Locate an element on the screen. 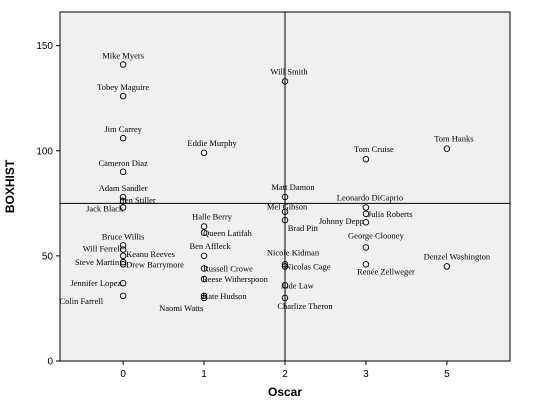 This screenshot has height=402, width=550. point-label: Steve Martin is located at coordinates (97, 262).